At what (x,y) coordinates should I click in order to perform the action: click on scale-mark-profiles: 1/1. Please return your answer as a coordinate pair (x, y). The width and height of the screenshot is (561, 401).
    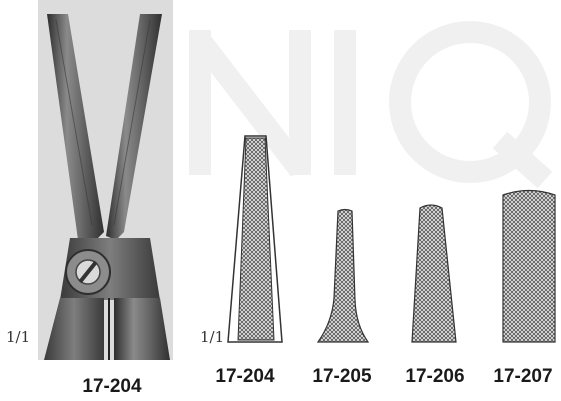
    Looking at the image, I should click on (212, 337).